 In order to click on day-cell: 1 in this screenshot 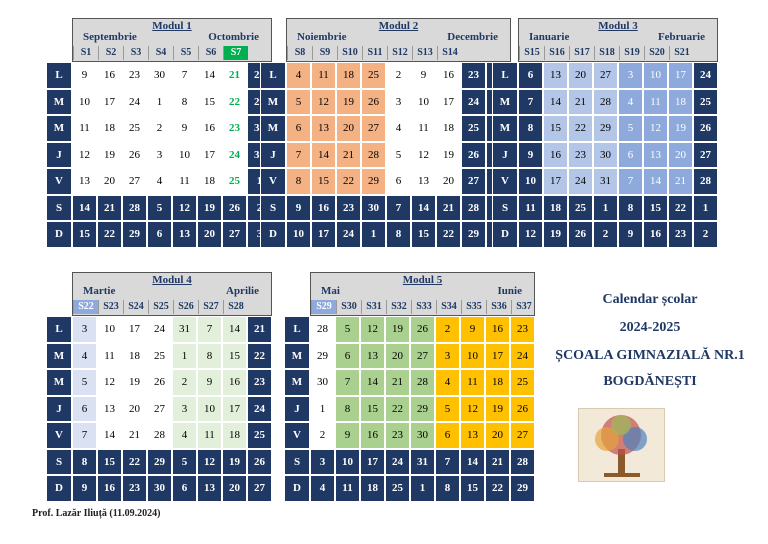, I will do `click(422, 488)`.